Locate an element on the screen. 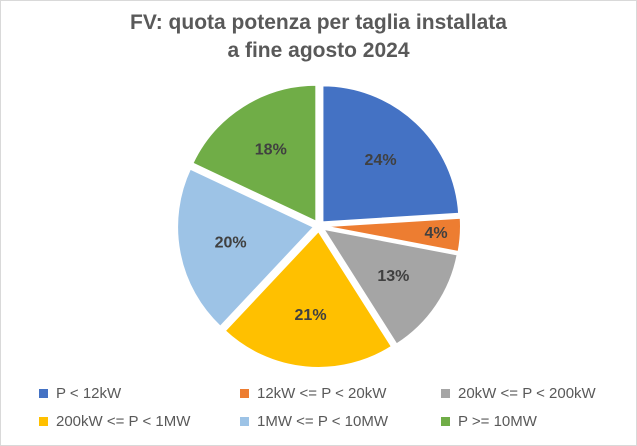 The height and width of the screenshot is (446, 637). chart-title-line-1: FV: quota potenza per taglia installata is located at coordinates (318, 22).